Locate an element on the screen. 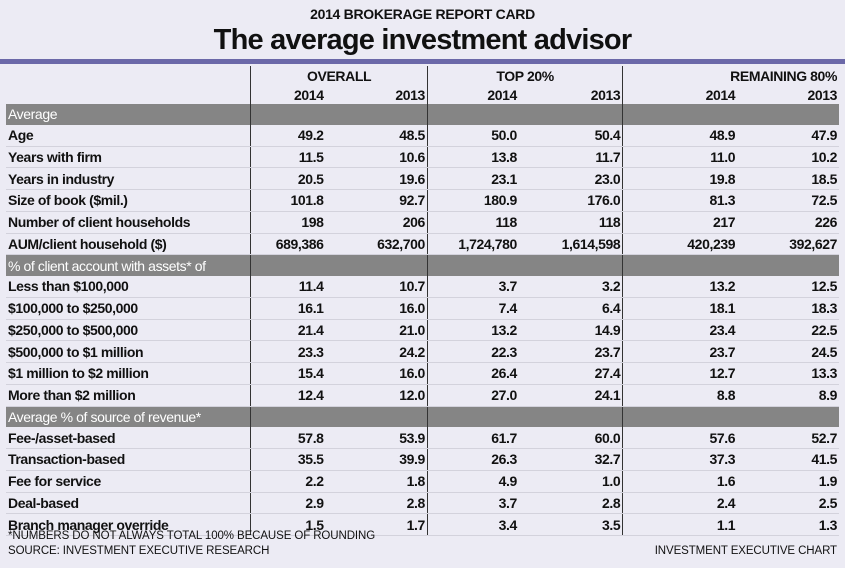  cell-value: 50.4 is located at coordinates (570, 135).